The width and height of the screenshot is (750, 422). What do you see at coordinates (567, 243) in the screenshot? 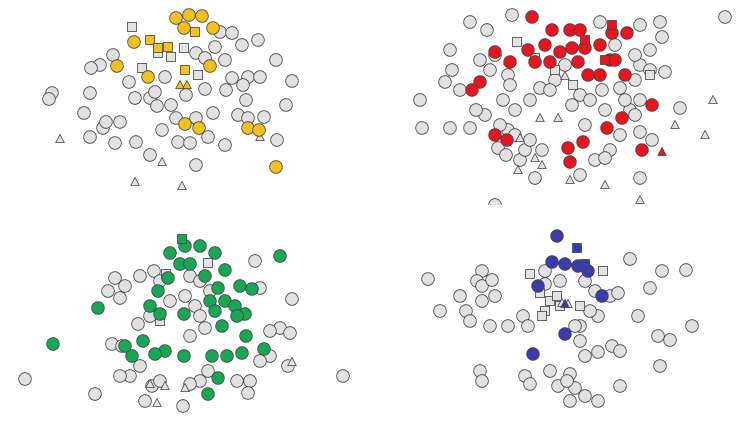
I see `six-yard-box` at bounding box center [567, 243].